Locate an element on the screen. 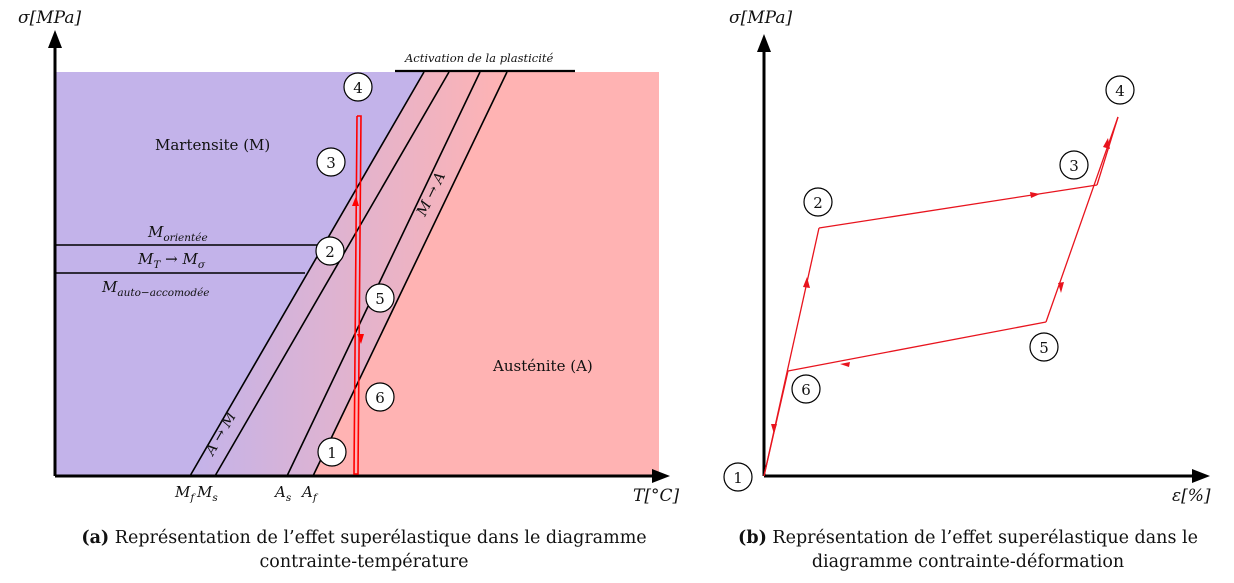  plasticity-label: Activation de la plasticité is located at coordinates (479, 58).